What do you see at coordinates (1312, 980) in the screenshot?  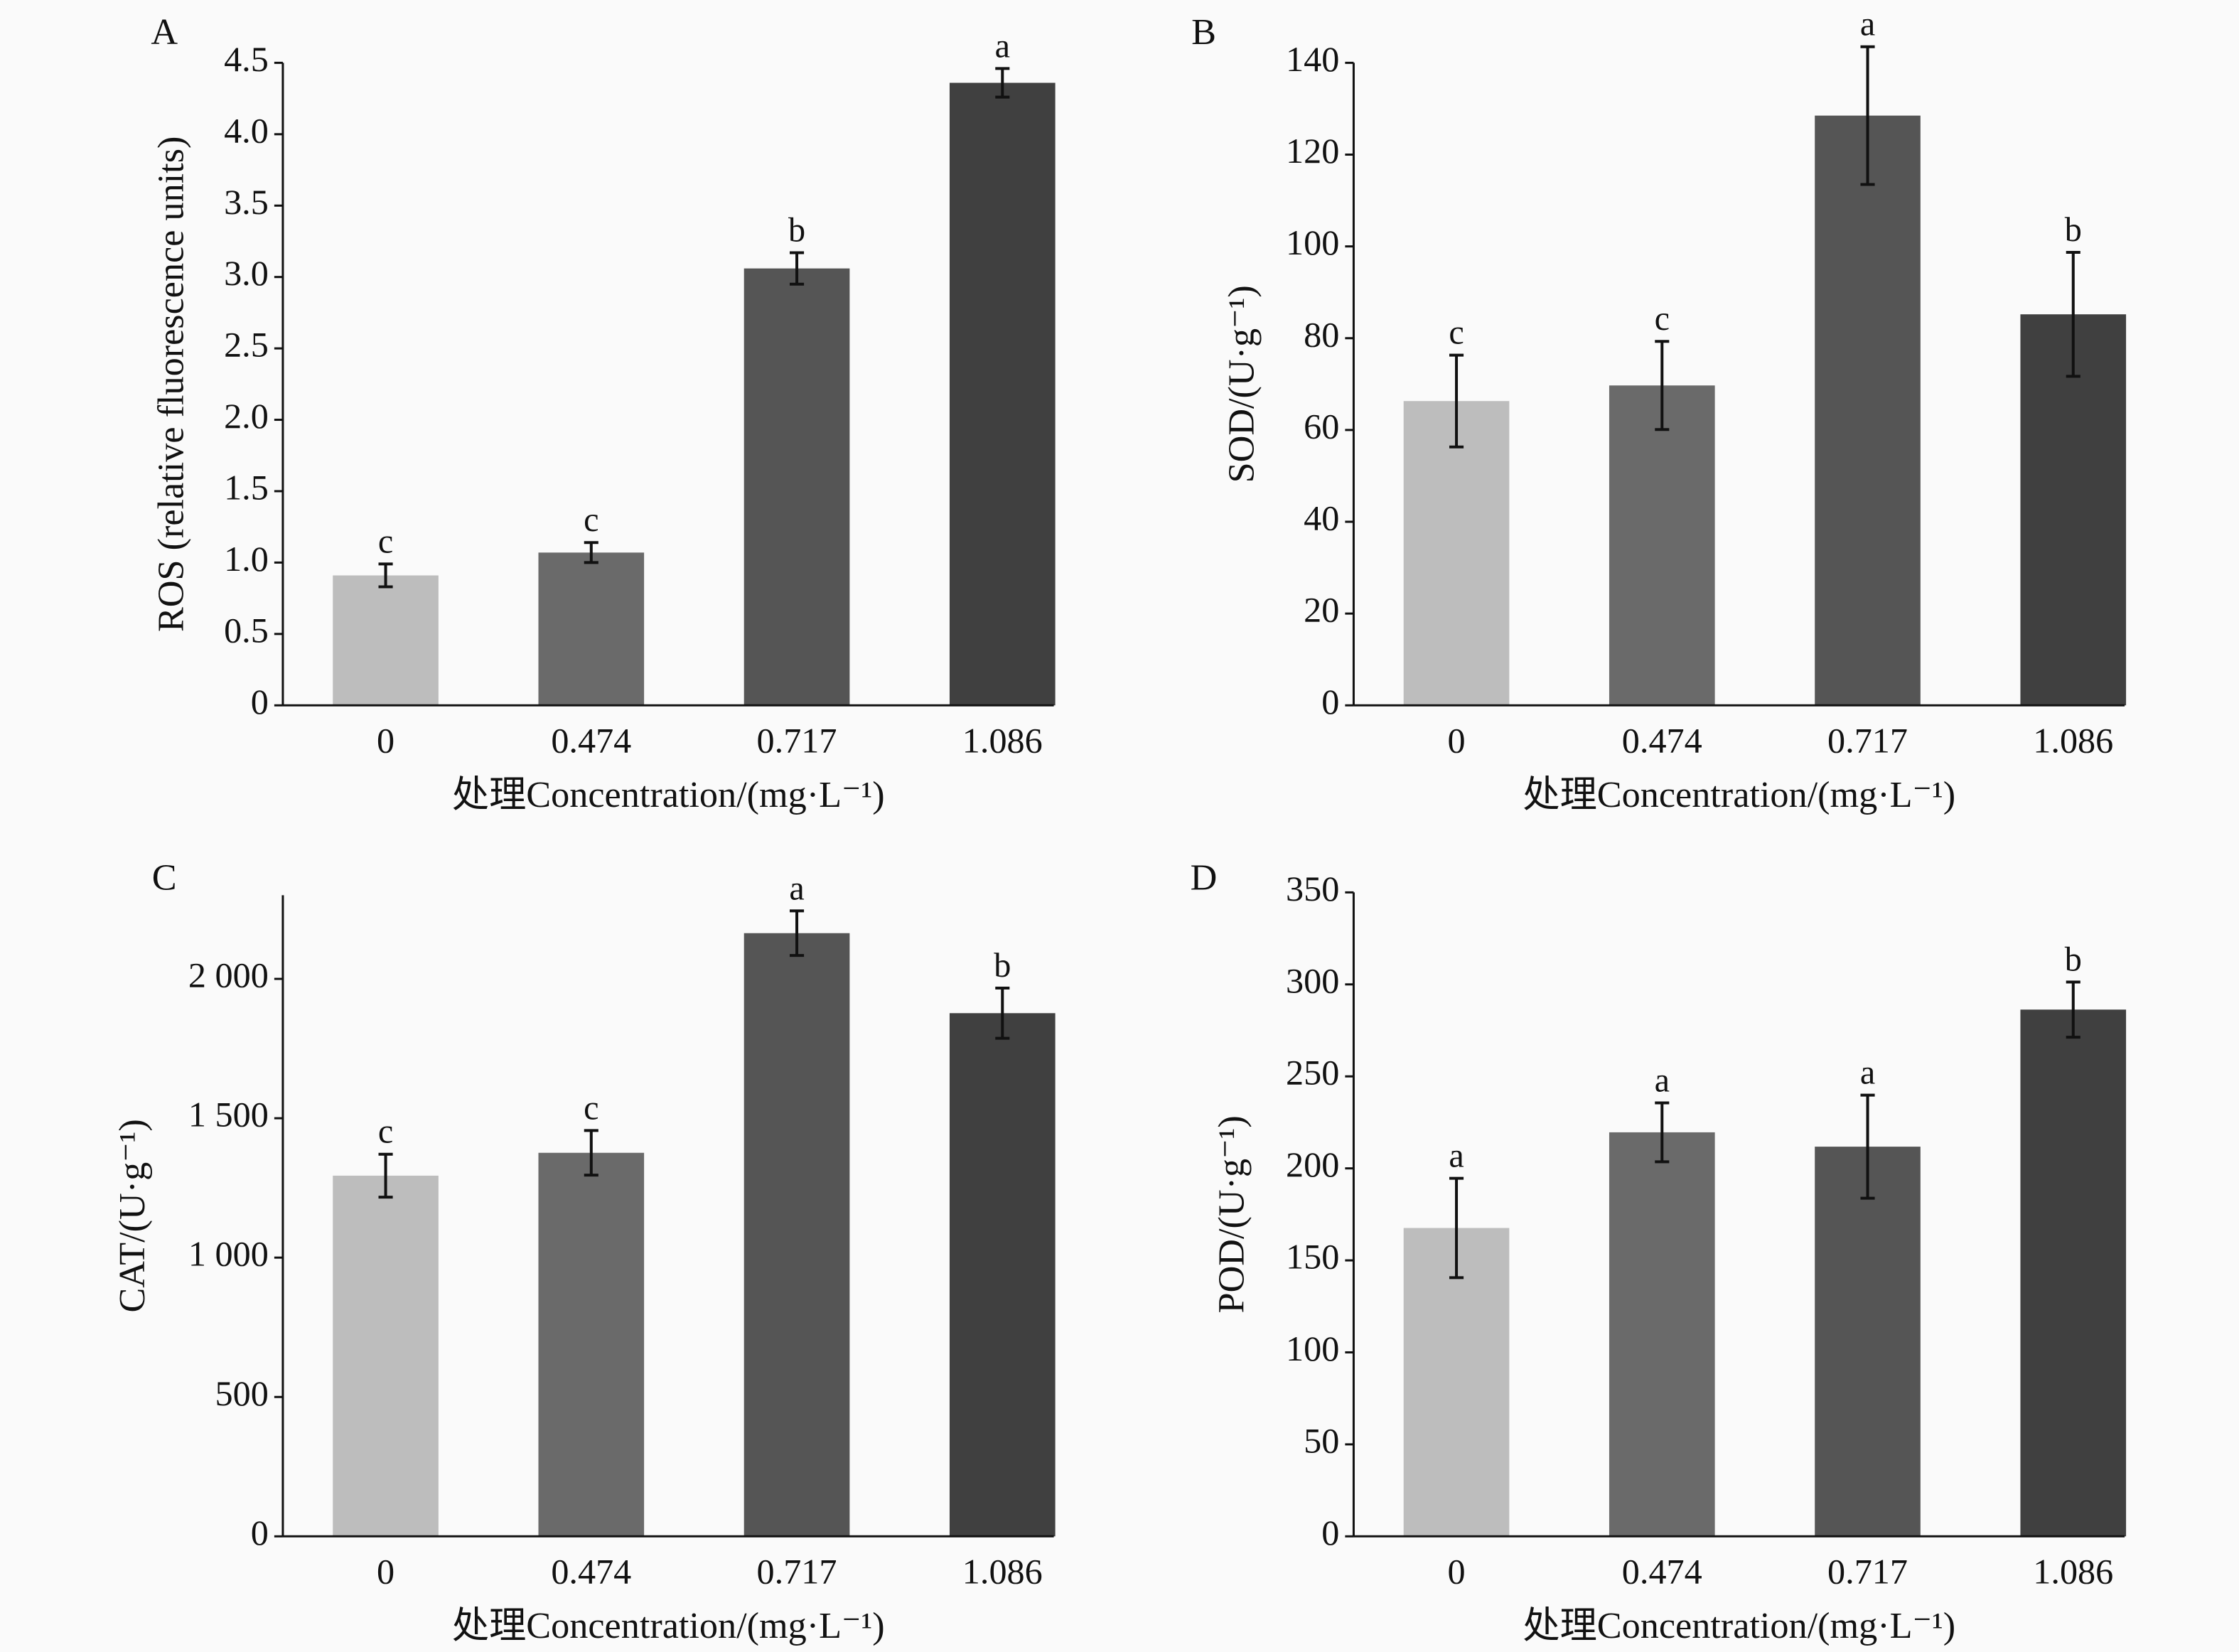 I see `y-tick-label: 300` at bounding box center [1312, 980].